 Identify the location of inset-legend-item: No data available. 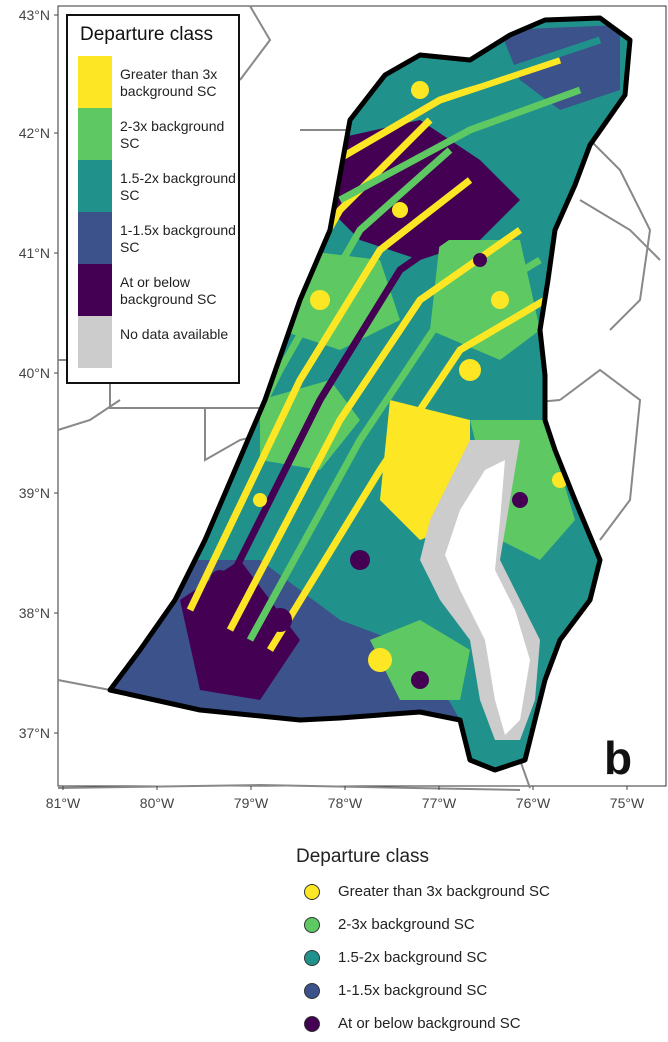
(158, 342).